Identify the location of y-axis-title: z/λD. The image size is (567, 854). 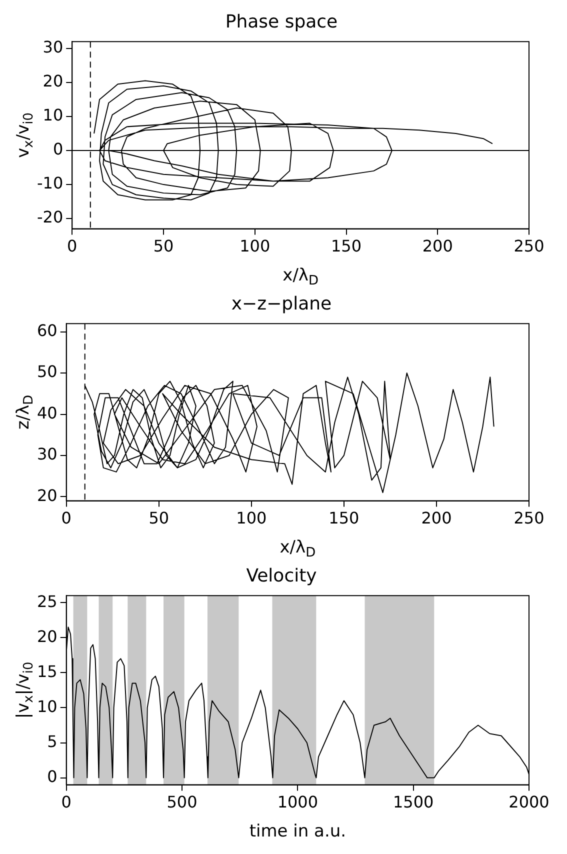
(24, 412).